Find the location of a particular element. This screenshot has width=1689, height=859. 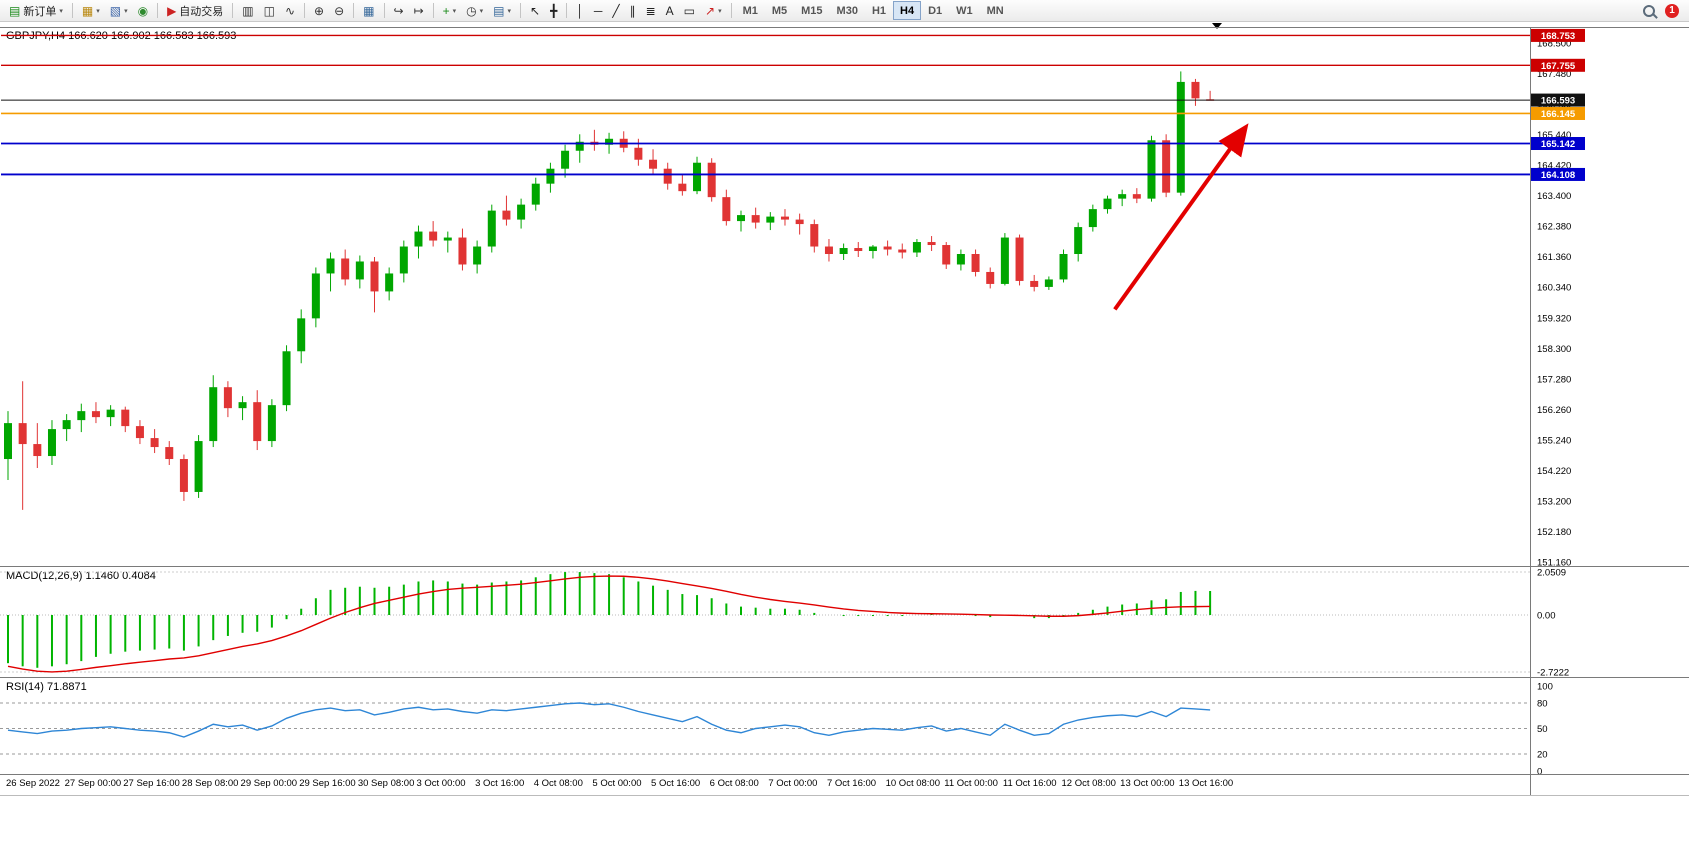

text-button: A is located at coordinates (670, 10).